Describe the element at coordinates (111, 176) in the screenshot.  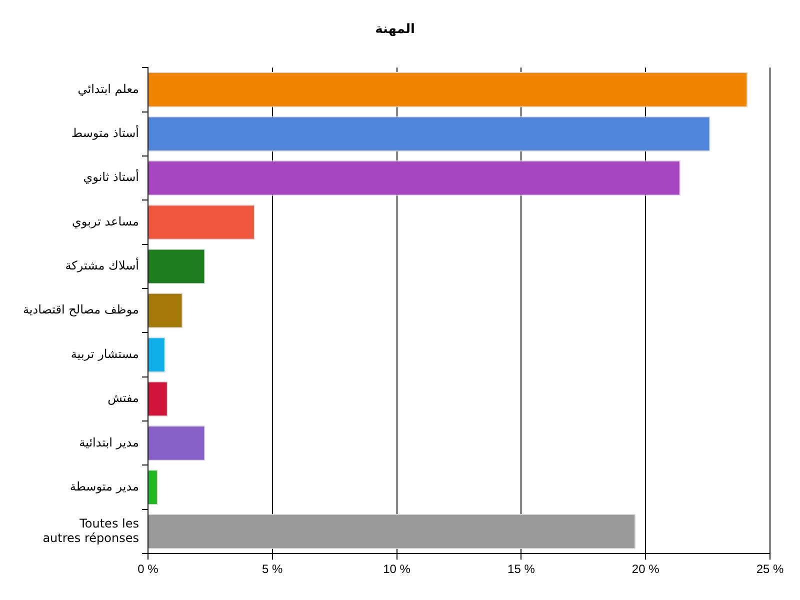
I see `y-tick-label: أستاذ ثانوي` at that location.